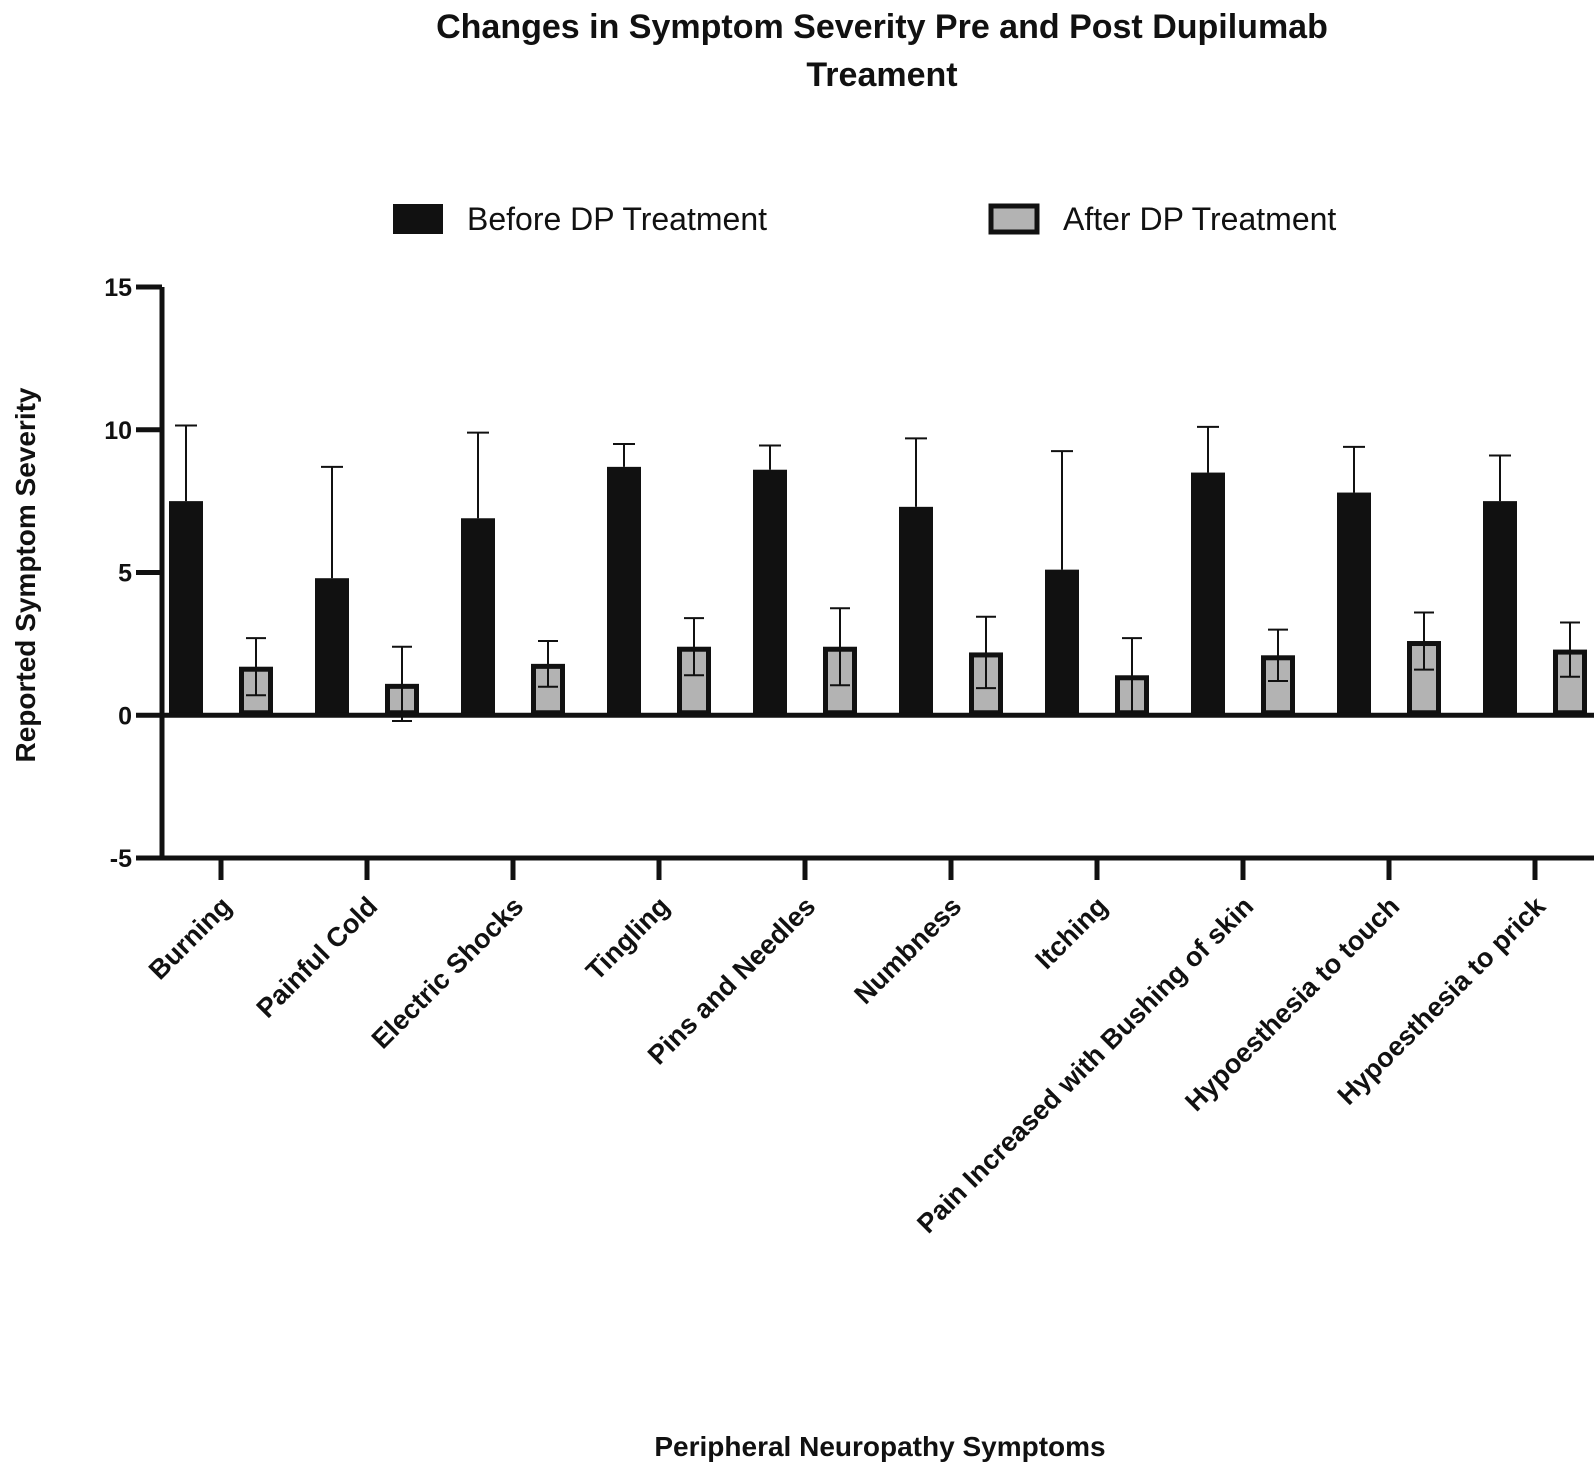  Describe the element at coordinates (121, 859) in the screenshot. I see `y-tick-label-4: -5` at that location.